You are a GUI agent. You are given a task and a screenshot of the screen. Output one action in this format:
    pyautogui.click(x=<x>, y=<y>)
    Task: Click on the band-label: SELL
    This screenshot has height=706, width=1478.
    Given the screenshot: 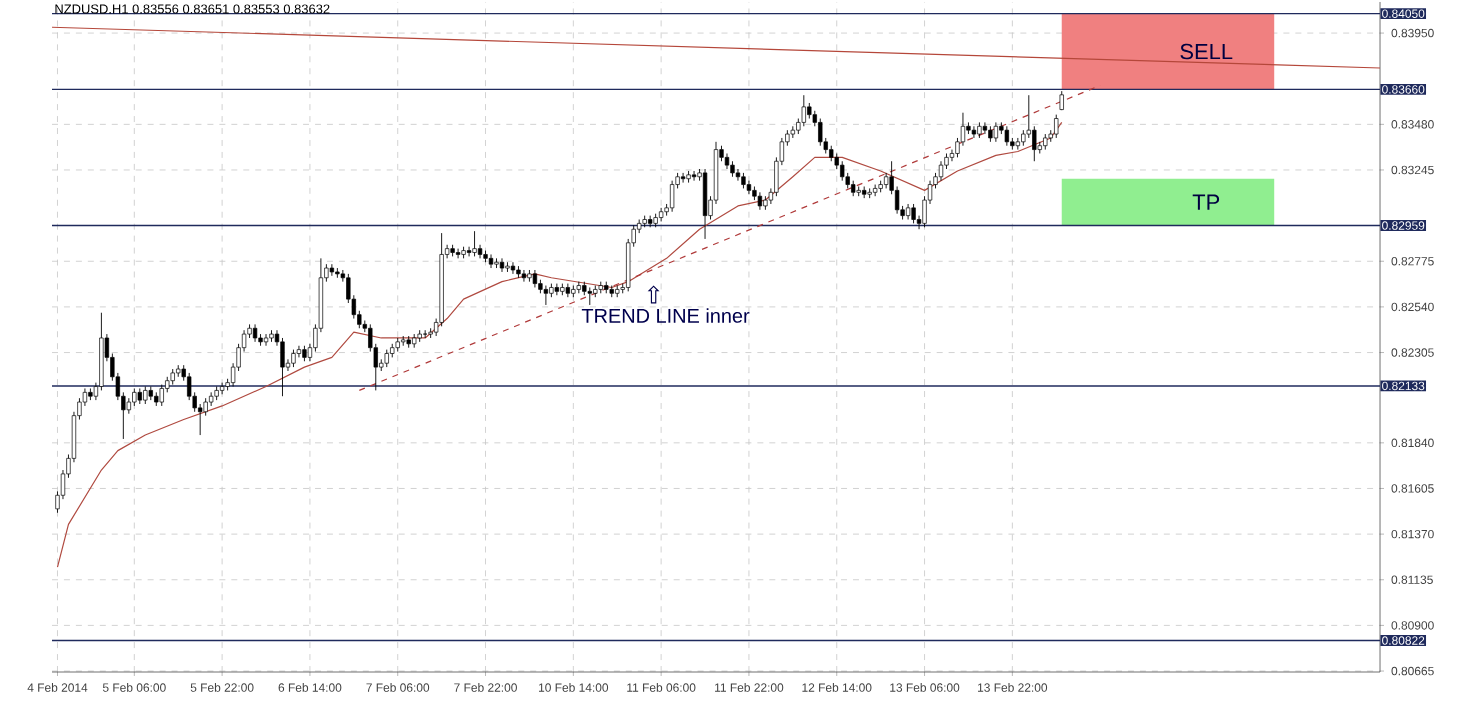 What is the action you would take?
    pyautogui.click(x=1206, y=51)
    